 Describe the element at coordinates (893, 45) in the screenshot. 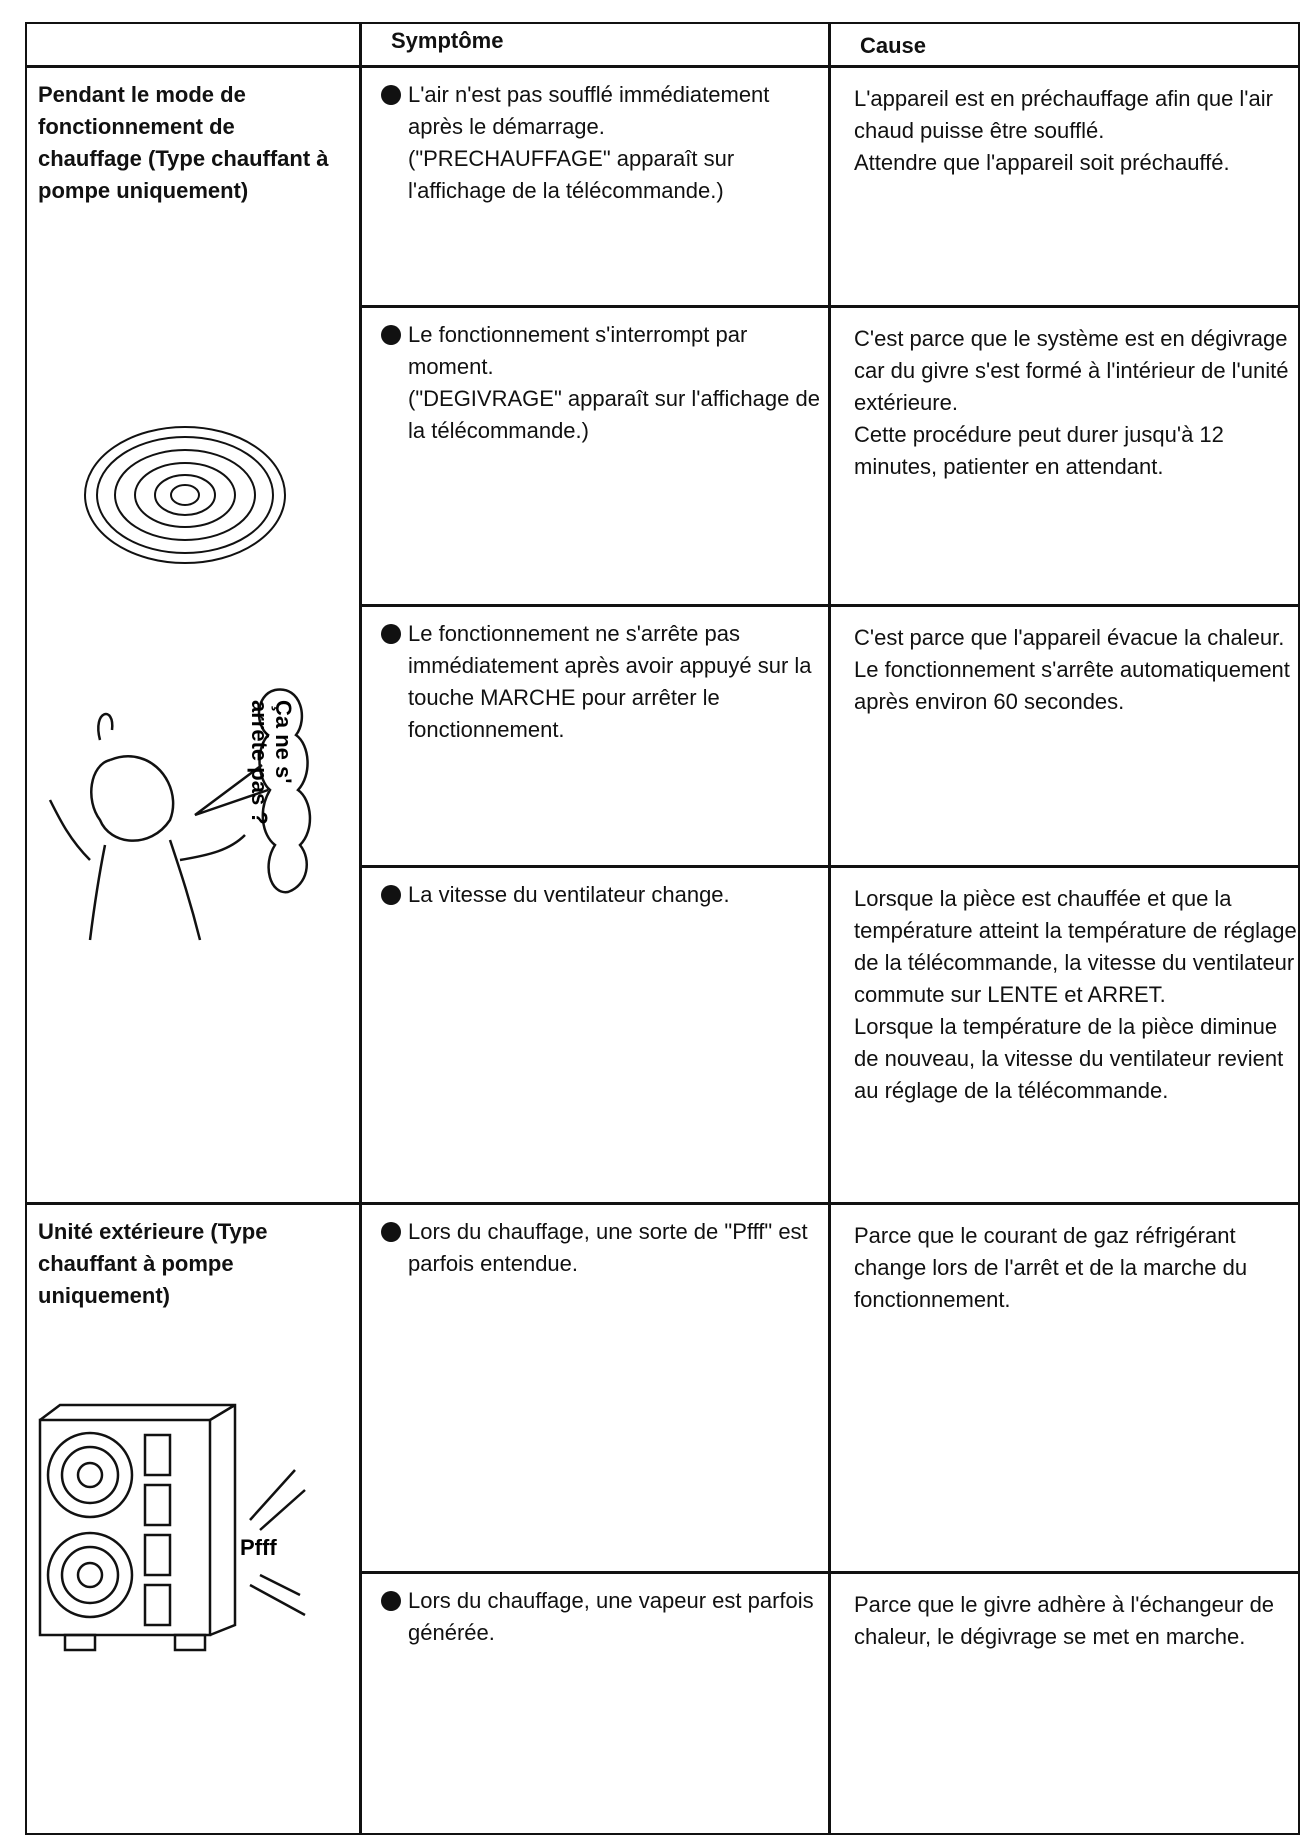

I see `header-cause: Cause` at that location.